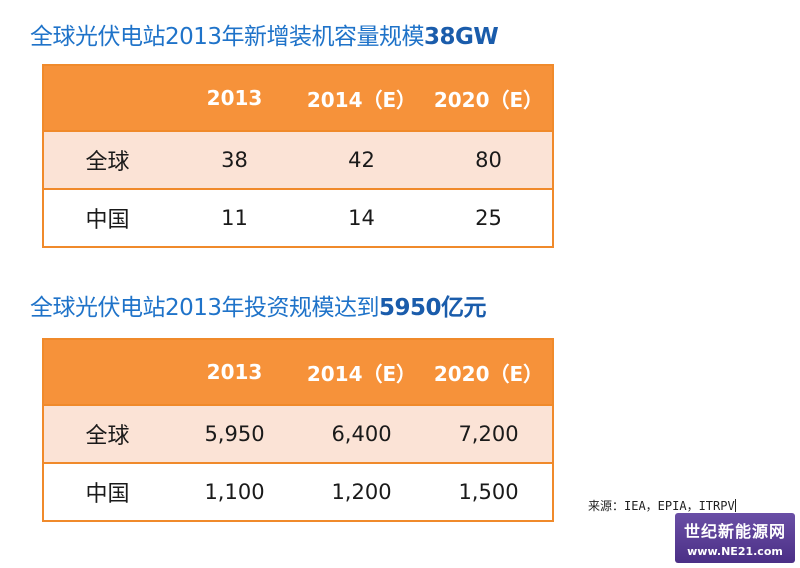 The image size is (800, 568). What do you see at coordinates (489, 217) in the screenshot?
I see `table-cell: 25` at bounding box center [489, 217].